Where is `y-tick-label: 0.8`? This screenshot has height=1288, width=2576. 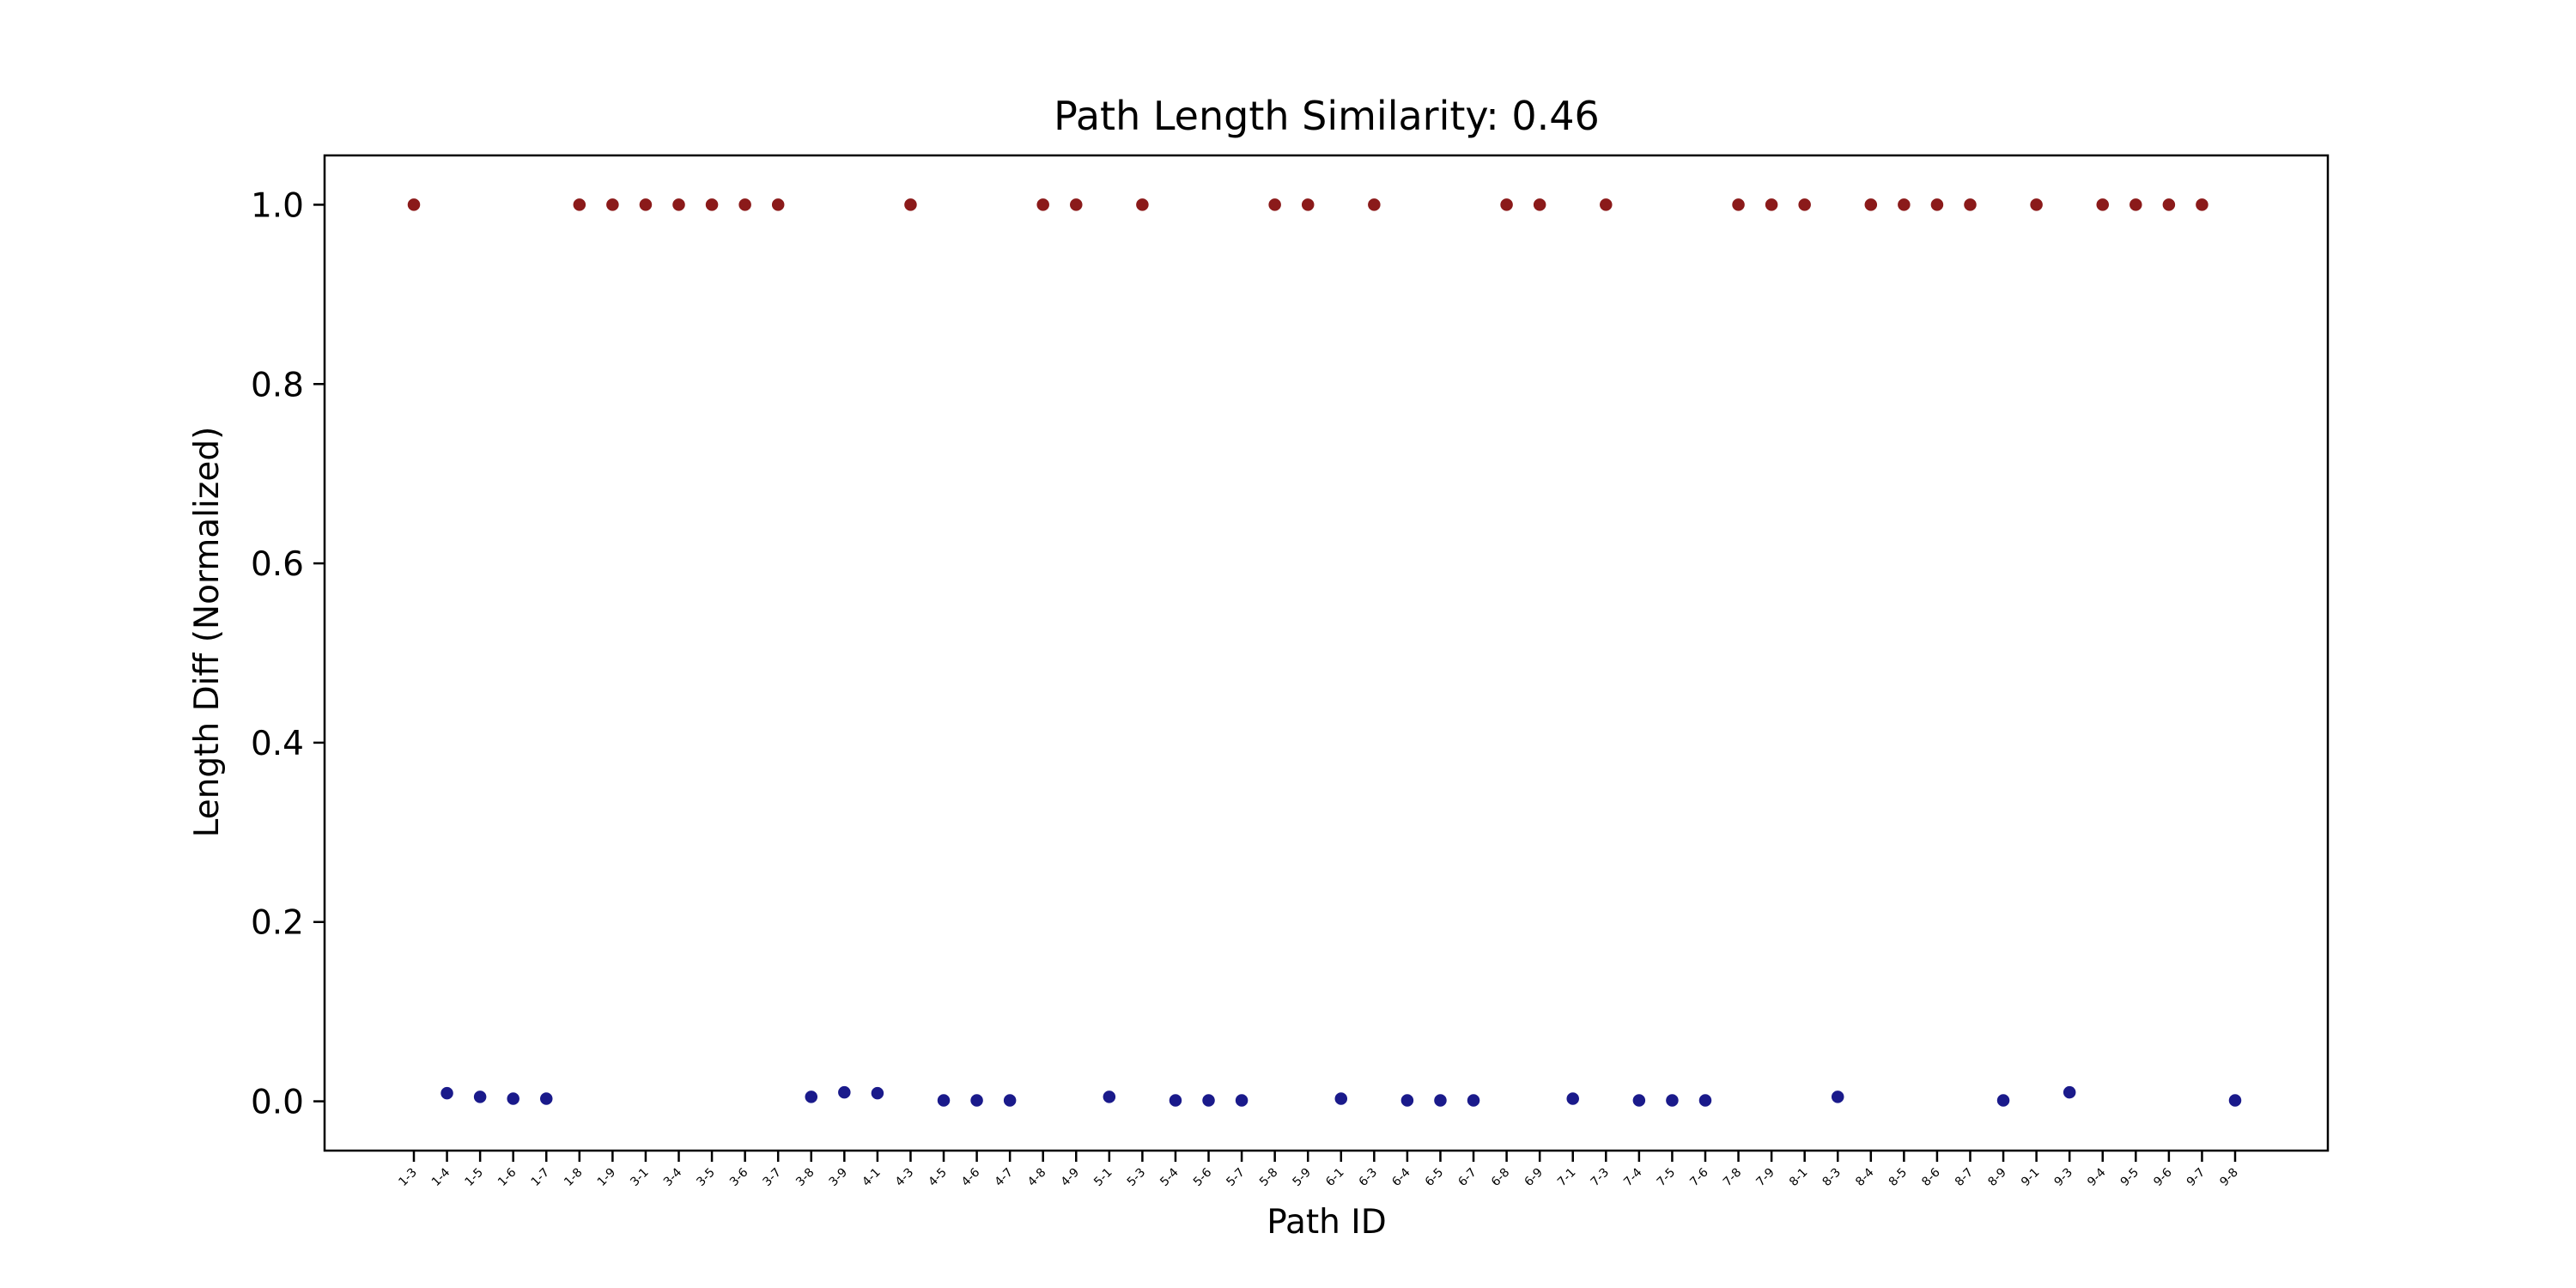 y-tick-label: 0.8 is located at coordinates (278, 385).